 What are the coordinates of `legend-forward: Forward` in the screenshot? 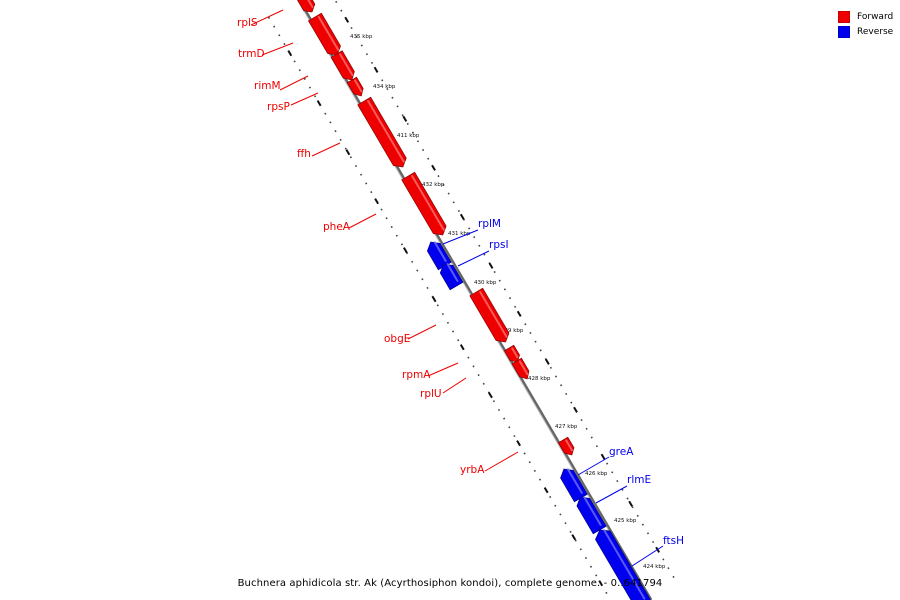 It's located at (865, 16).